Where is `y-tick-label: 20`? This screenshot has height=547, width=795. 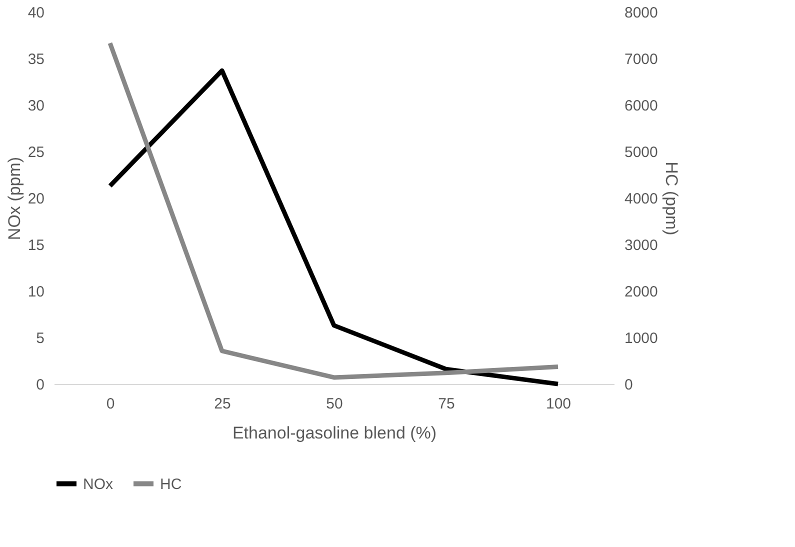 y-tick-label: 20 is located at coordinates (36, 199).